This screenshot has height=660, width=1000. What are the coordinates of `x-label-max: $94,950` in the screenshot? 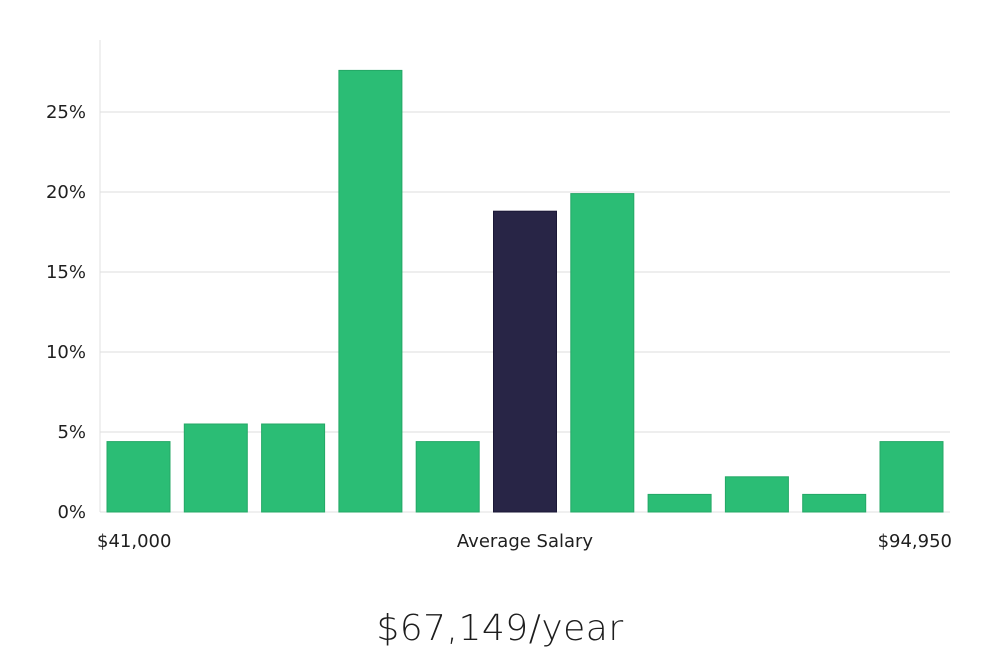 It's located at (915, 541).